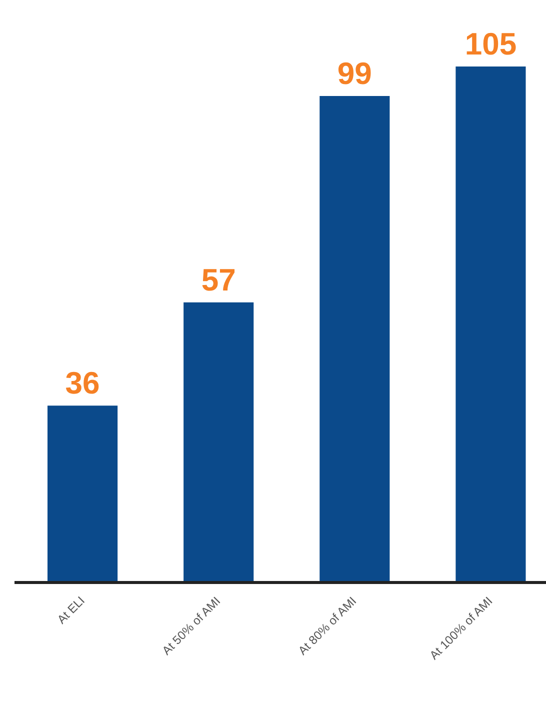  I want to click on data-label: 105, so click(490, 44).